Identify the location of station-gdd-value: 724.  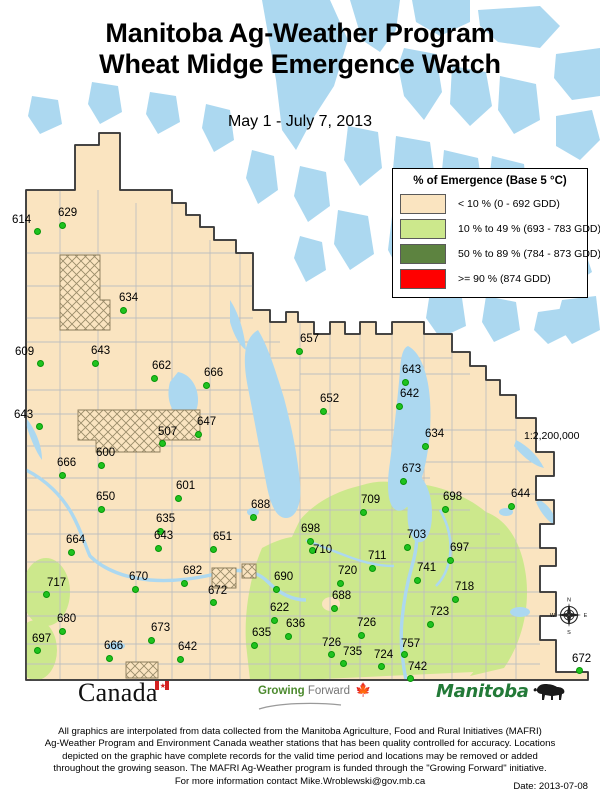
(384, 655).